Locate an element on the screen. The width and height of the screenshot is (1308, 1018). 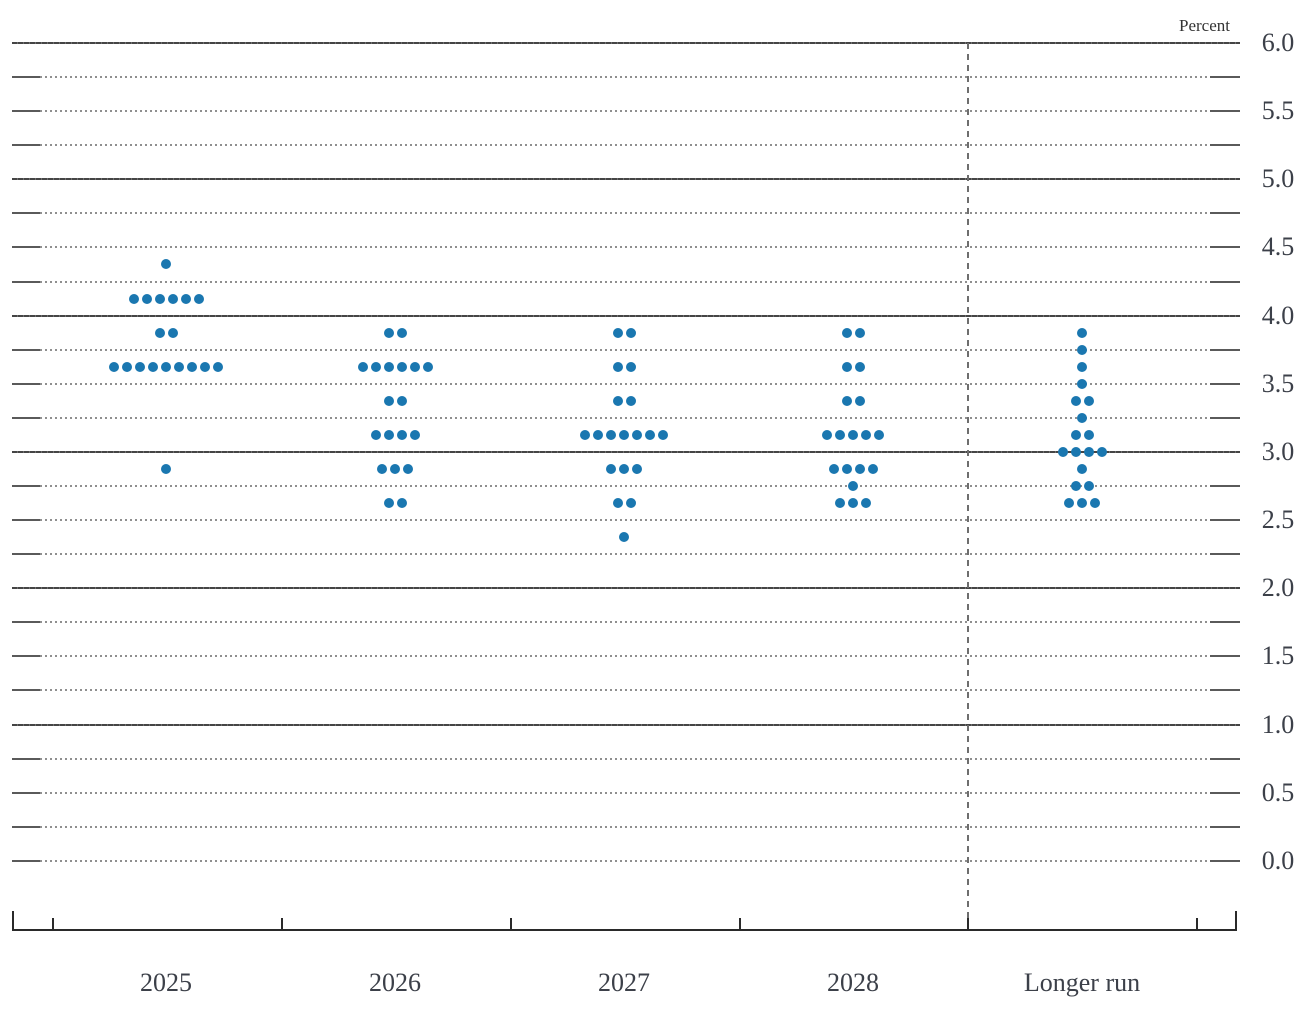
y-tick-label-0.5: 0.5 is located at coordinates (1278, 792).